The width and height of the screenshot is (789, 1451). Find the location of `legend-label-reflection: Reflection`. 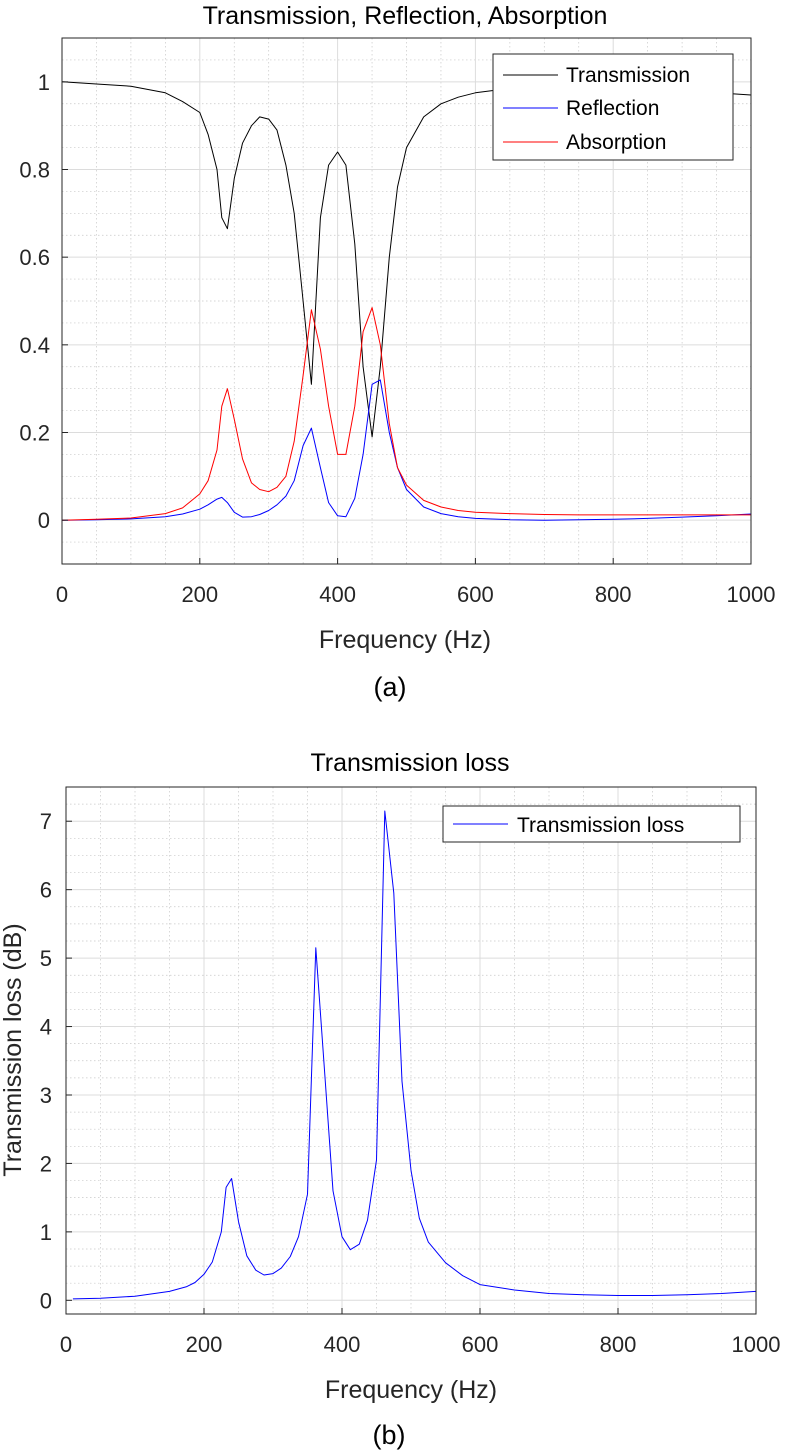

legend-label-reflection: Reflection is located at coordinates (612, 108).